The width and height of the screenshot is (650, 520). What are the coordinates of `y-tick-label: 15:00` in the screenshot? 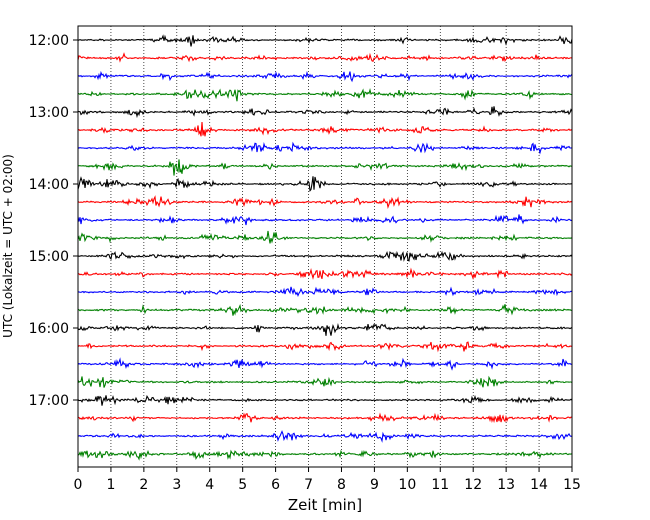 It's located at (49, 257).